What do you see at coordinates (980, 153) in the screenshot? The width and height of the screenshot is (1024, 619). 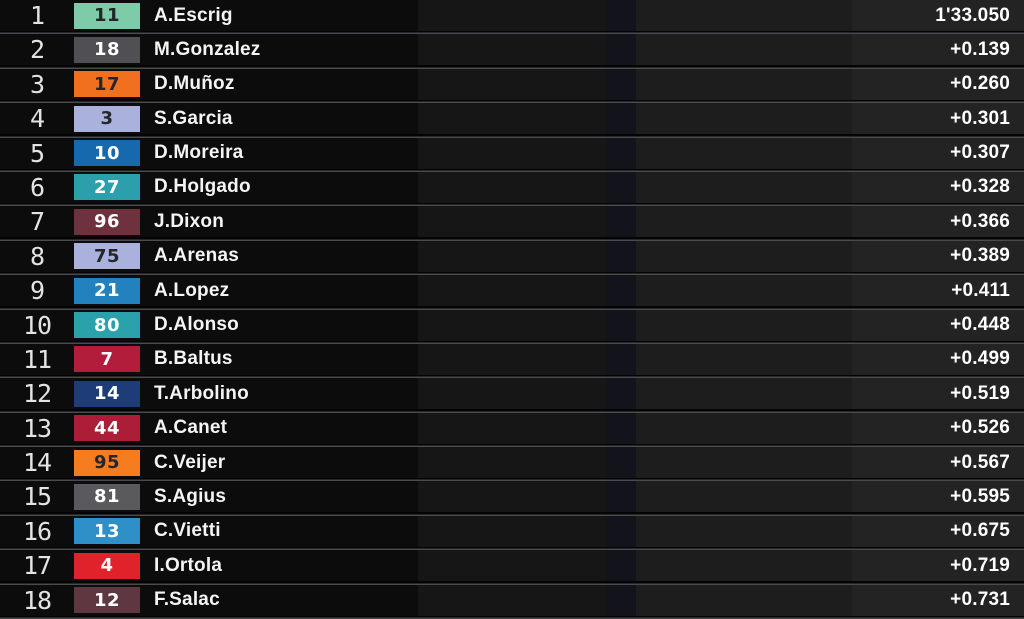 I see `gap-time: +0.307` at bounding box center [980, 153].